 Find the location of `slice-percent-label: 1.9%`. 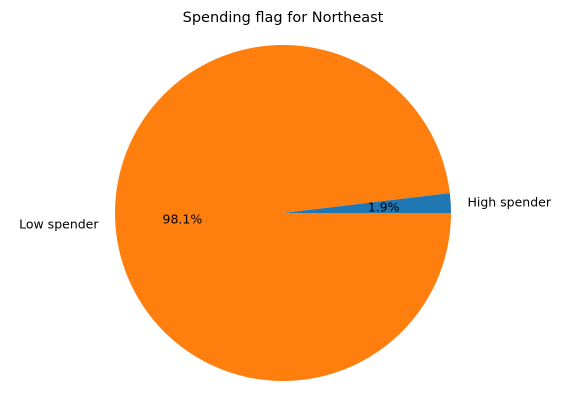

slice-percent-label: 1.9% is located at coordinates (384, 206).